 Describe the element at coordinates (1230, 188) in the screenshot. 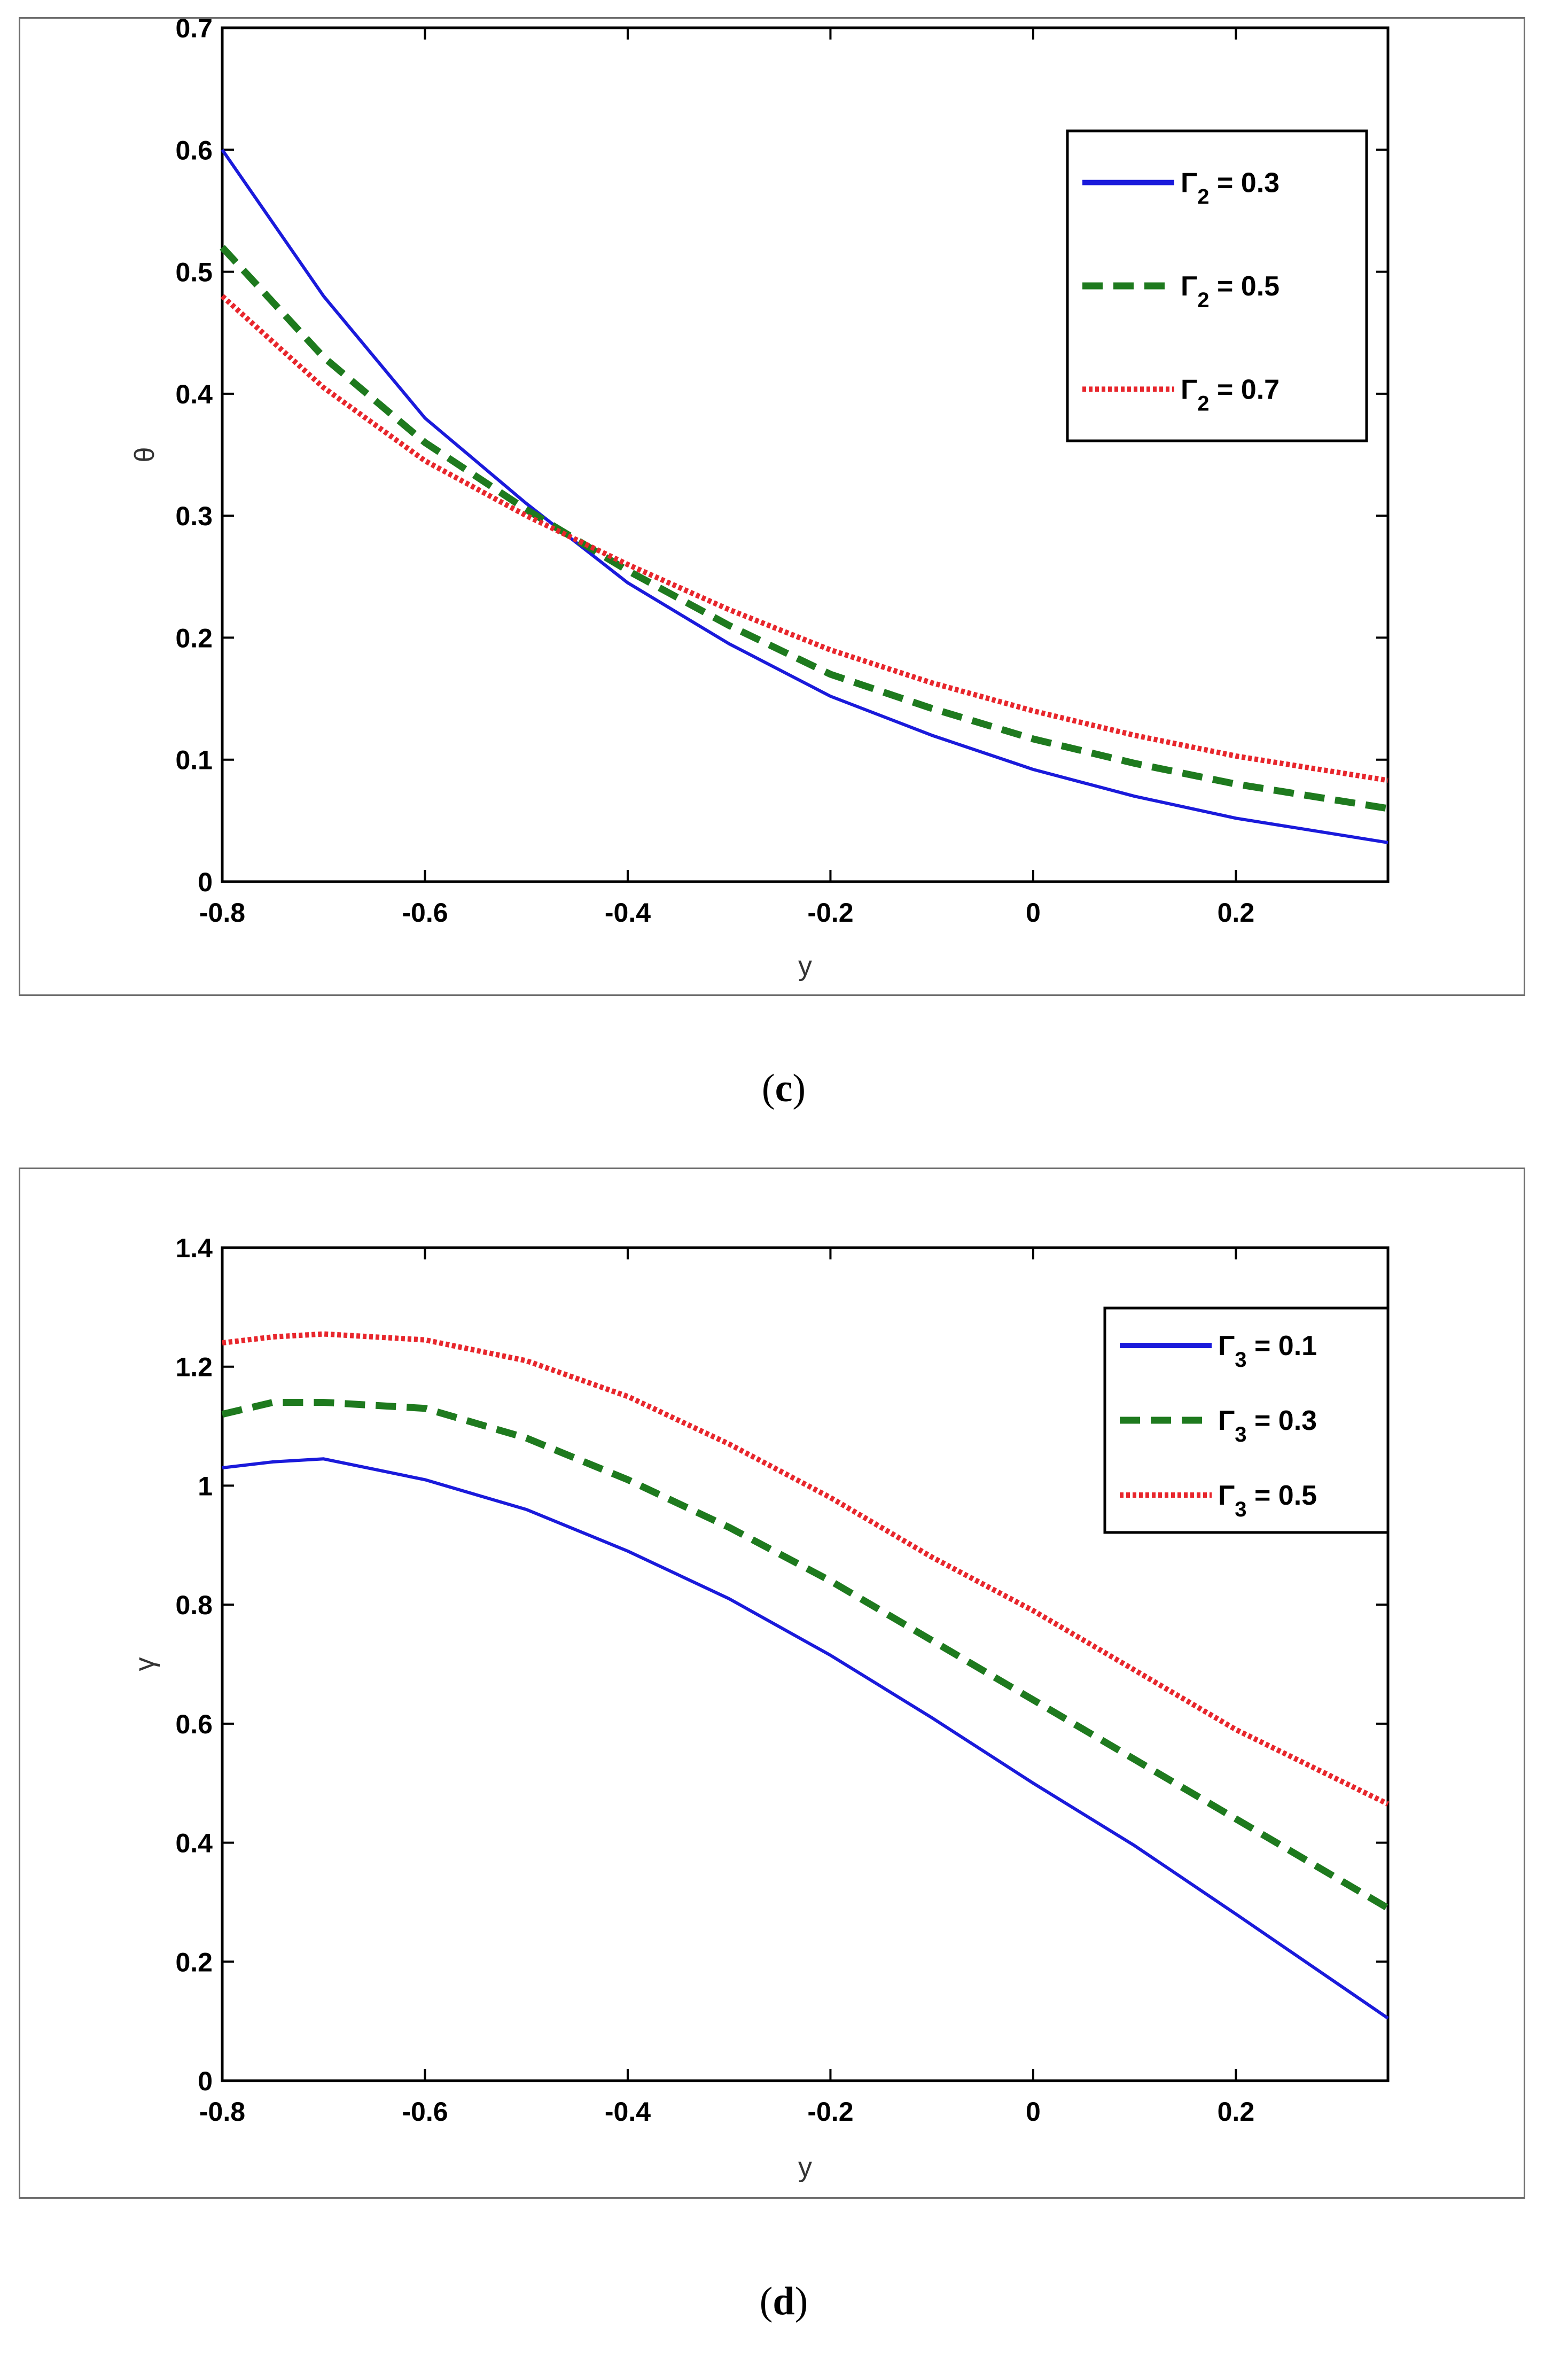

I see `legend-label-1: Γ2 = 0.3` at that location.